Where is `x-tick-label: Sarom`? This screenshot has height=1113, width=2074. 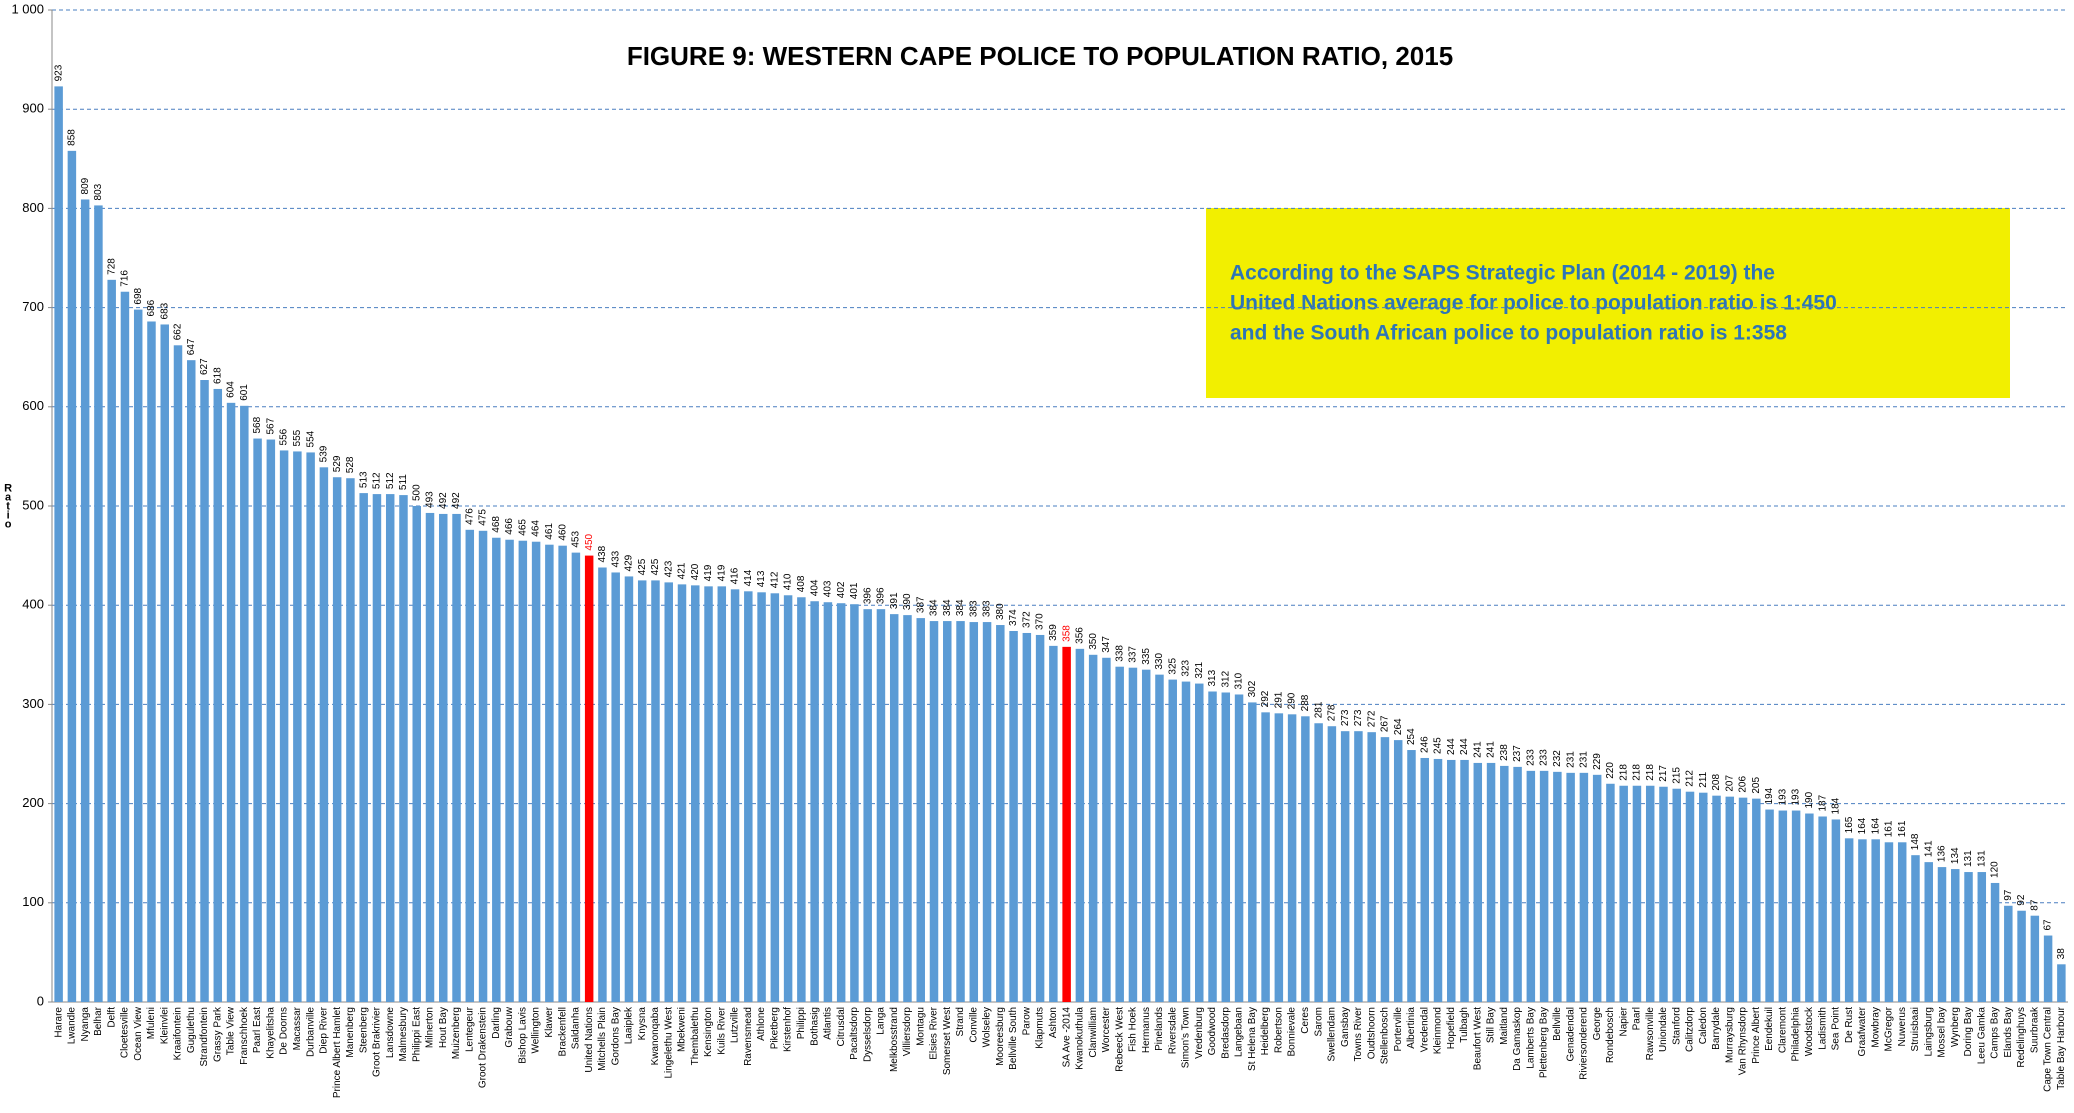 x-tick-label: Sarom is located at coordinates (1318, 1021).